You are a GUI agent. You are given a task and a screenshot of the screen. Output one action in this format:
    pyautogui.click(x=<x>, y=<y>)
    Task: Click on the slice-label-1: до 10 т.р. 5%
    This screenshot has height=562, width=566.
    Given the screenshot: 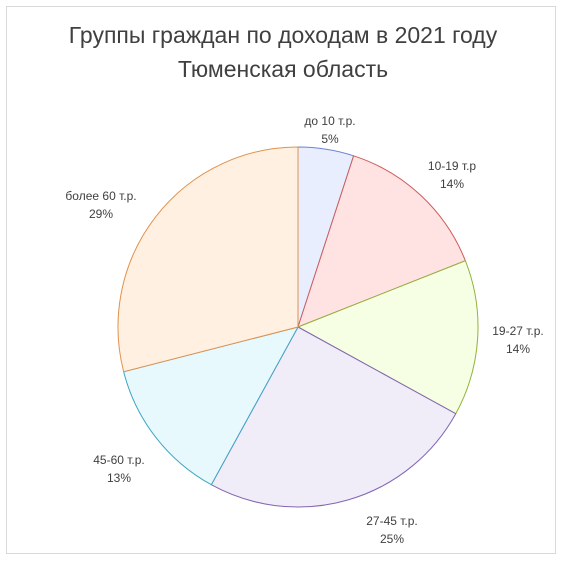 What is the action you would take?
    pyautogui.click(x=329, y=130)
    